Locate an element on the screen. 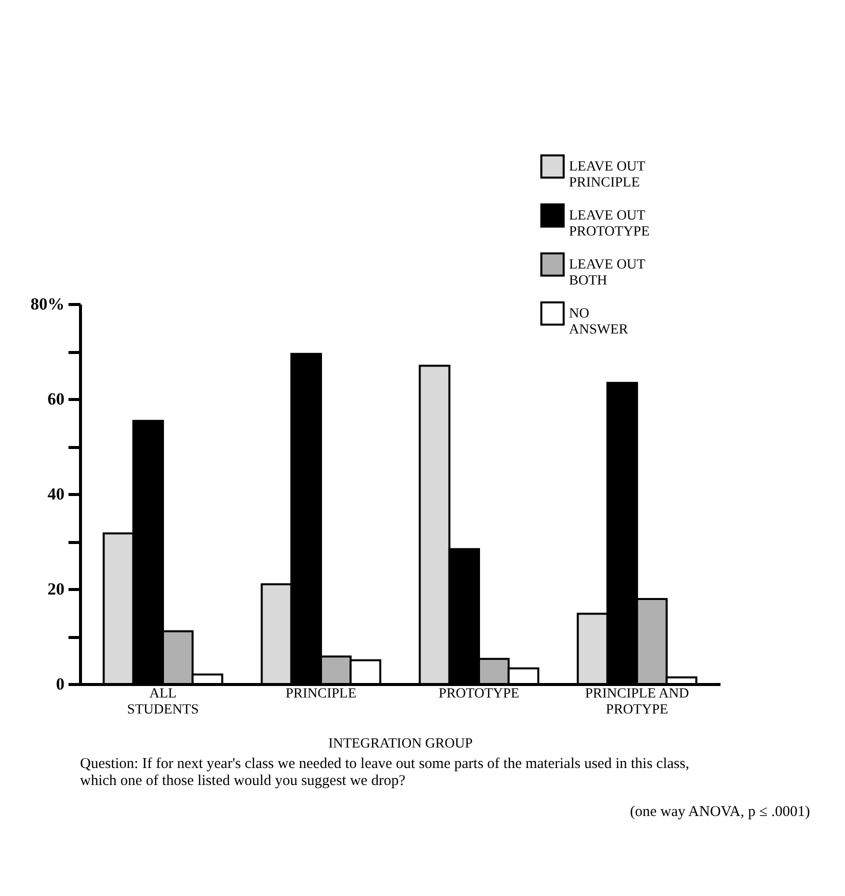  y-tick-label: 40 is located at coordinates (56, 494).